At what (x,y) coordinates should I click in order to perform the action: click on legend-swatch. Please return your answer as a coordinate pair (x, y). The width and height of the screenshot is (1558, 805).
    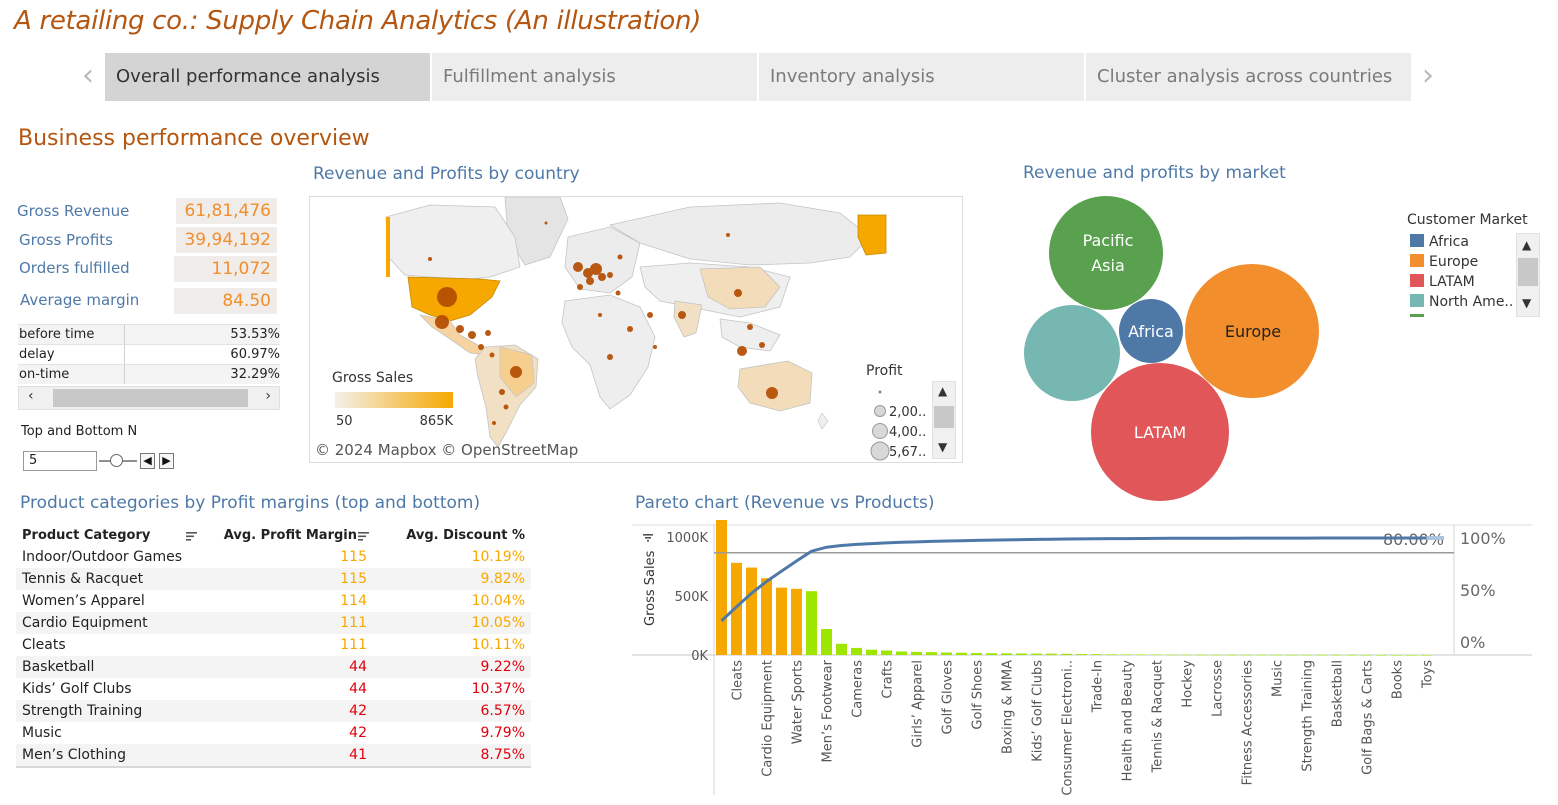
    Looking at the image, I should click on (1417, 280).